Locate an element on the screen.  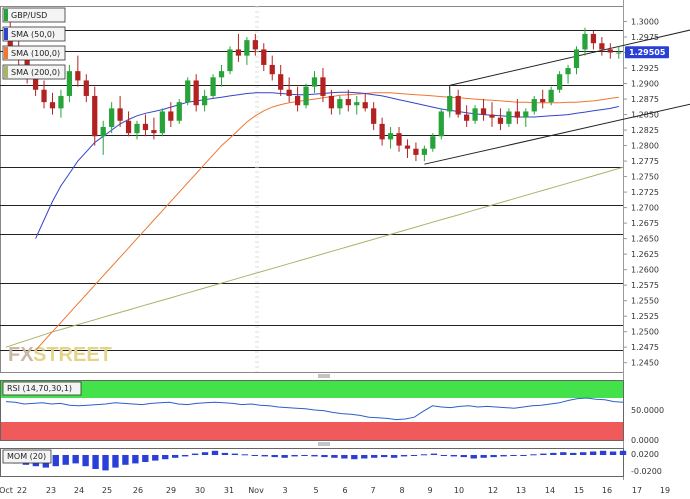
x-tick-label: 13 is located at coordinates (521, 490).